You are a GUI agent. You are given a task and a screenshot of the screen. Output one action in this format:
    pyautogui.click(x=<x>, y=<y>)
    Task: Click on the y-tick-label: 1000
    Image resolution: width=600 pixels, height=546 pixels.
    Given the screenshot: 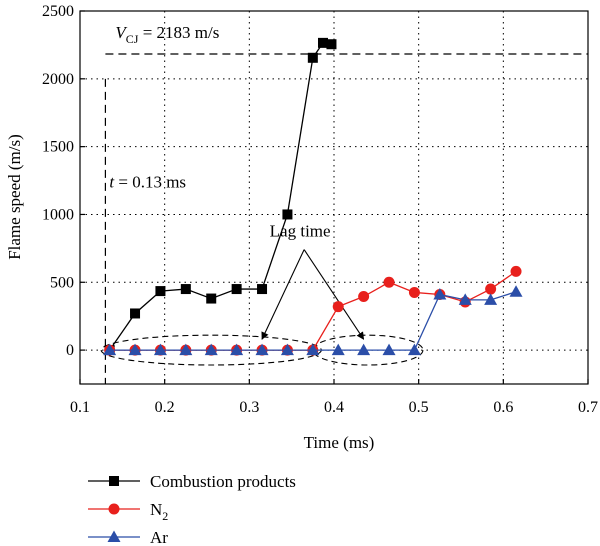 What is the action you would take?
    pyautogui.click(x=58, y=214)
    